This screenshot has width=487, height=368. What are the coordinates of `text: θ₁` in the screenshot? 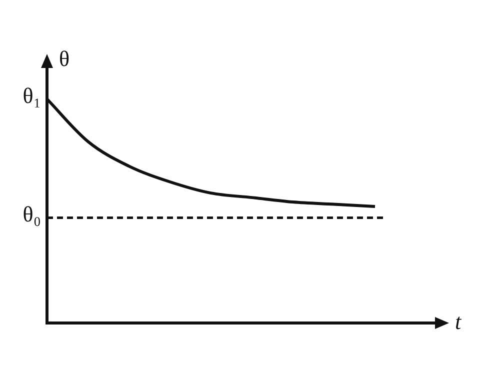 It's located at (31, 95).